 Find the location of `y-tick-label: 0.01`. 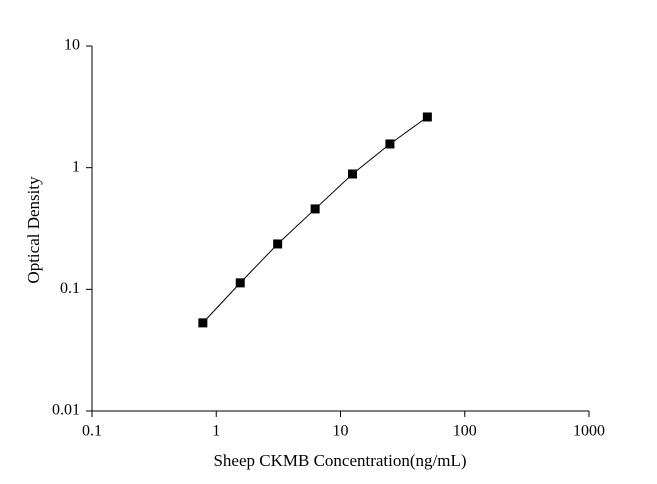

y-tick-label: 0.01 is located at coordinates (66, 410).